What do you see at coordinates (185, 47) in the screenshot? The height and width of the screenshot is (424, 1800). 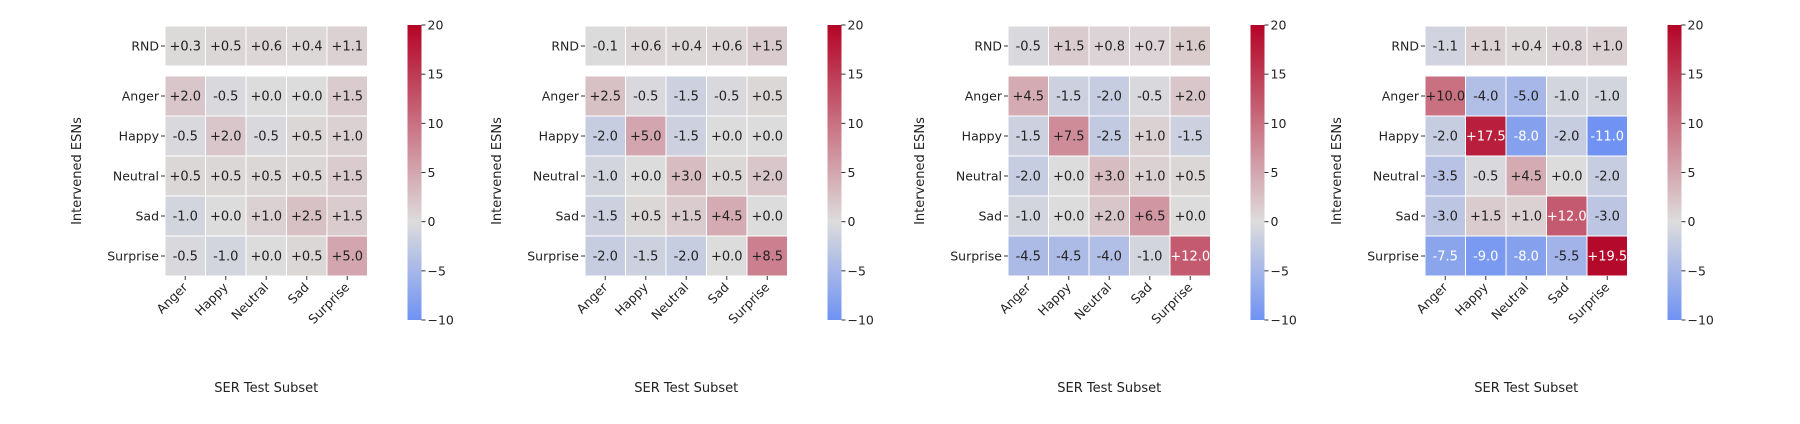 I see `cell-label: +0.3` at bounding box center [185, 47].